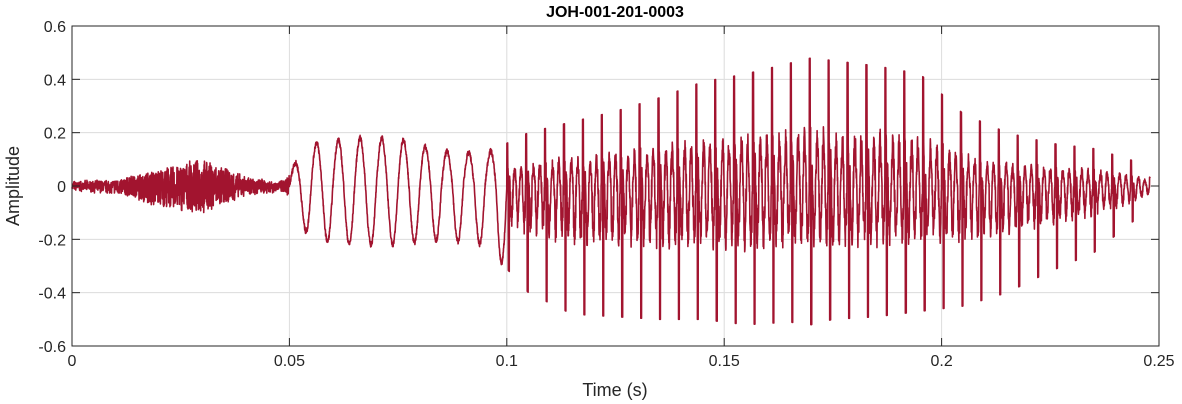  What do you see at coordinates (724, 361) in the screenshot?
I see `x-tick-label: 0.15` at bounding box center [724, 361].